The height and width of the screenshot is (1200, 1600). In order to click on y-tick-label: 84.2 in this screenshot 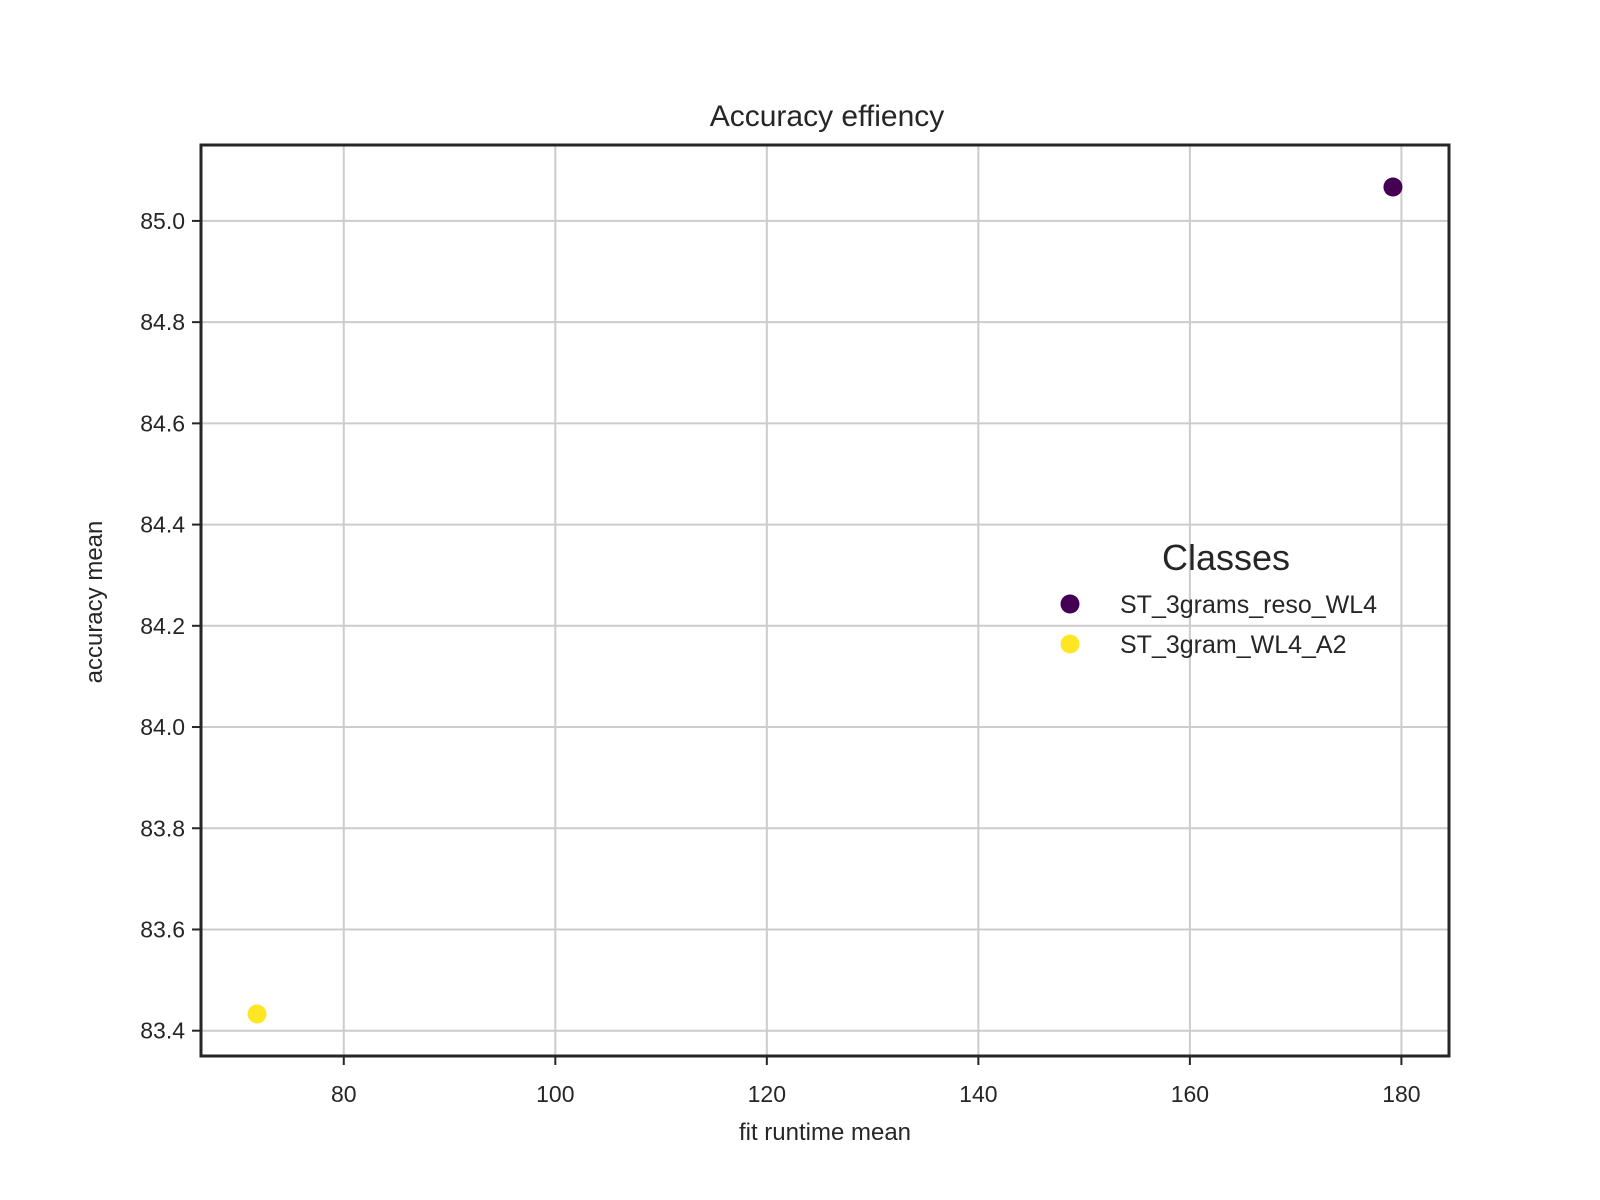, I will do `click(162, 626)`.